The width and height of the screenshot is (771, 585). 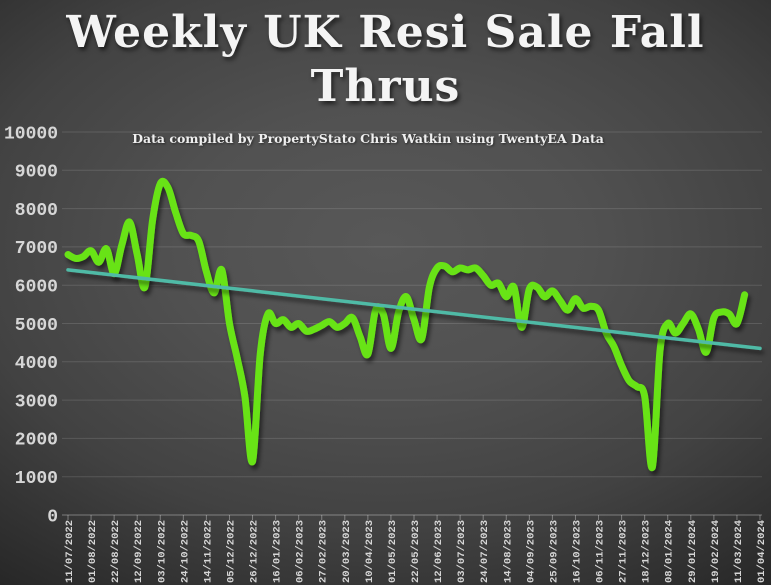 I want to click on x-axis-label: 25/09/2023, so click(x=554, y=551).